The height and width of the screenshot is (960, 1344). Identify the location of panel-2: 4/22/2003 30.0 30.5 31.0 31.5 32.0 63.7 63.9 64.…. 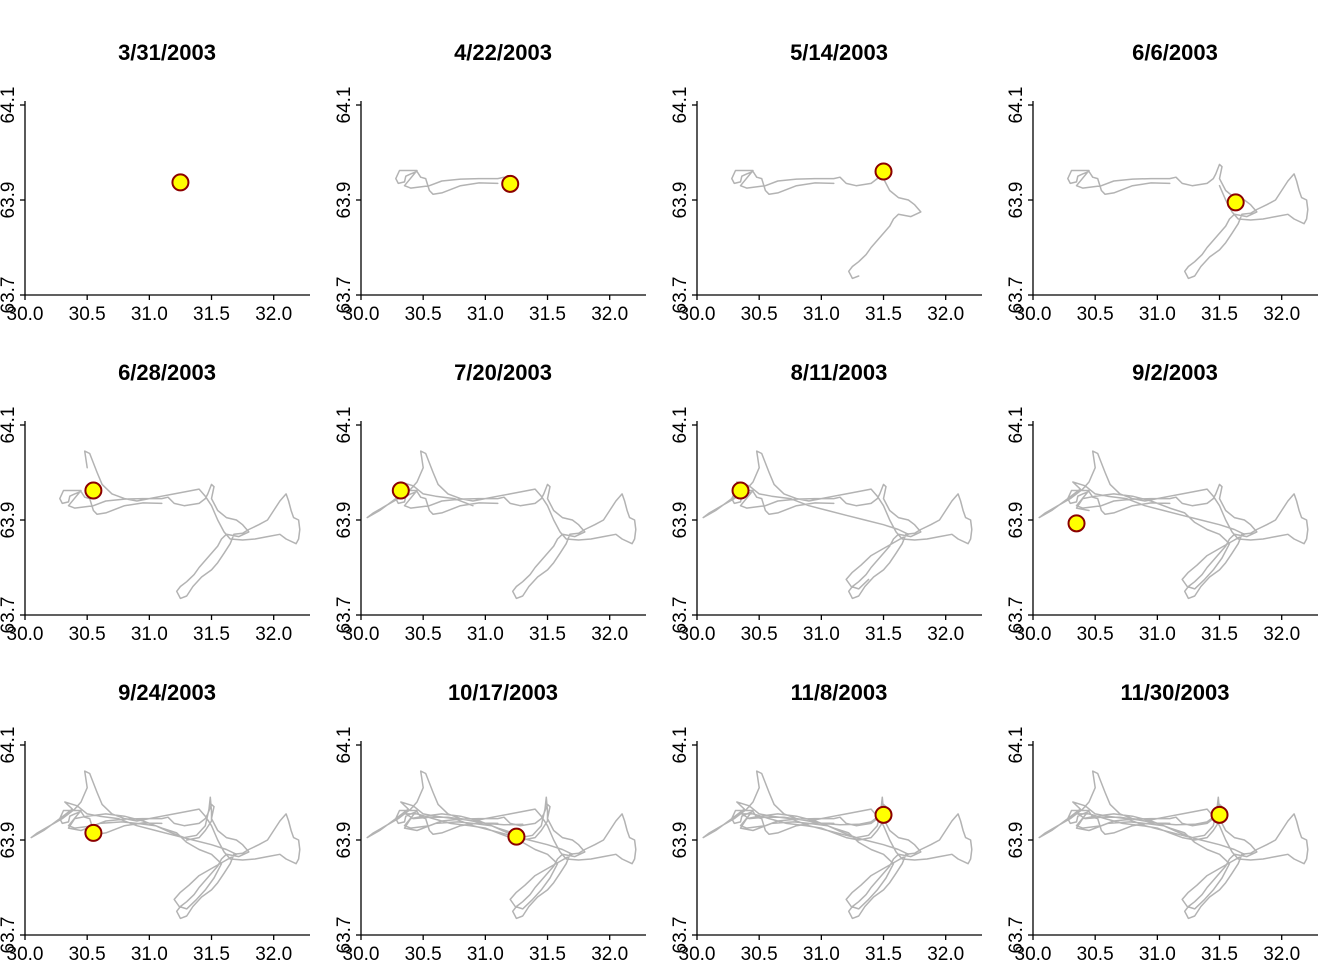
(490, 182).